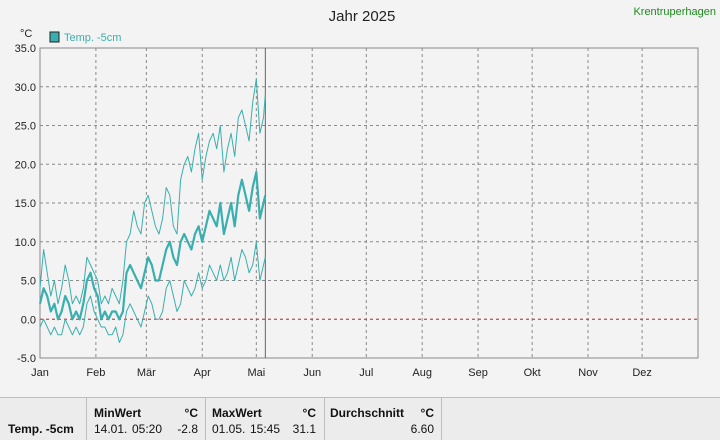 Image resolution: width=720 pixels, height=440 pixels. What do you see at coordinates (118, 413) in the screenshot?
I see `min-header: MinWert` at bounding box center [118, 413].